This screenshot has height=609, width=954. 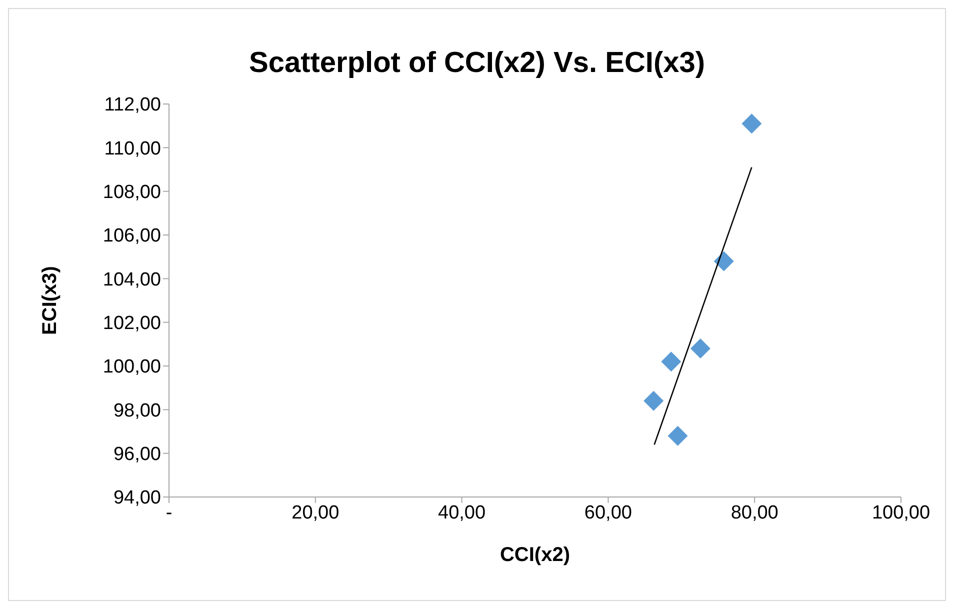 I want to click on x-tick-label: 80,00, so click(x=754, y=513).